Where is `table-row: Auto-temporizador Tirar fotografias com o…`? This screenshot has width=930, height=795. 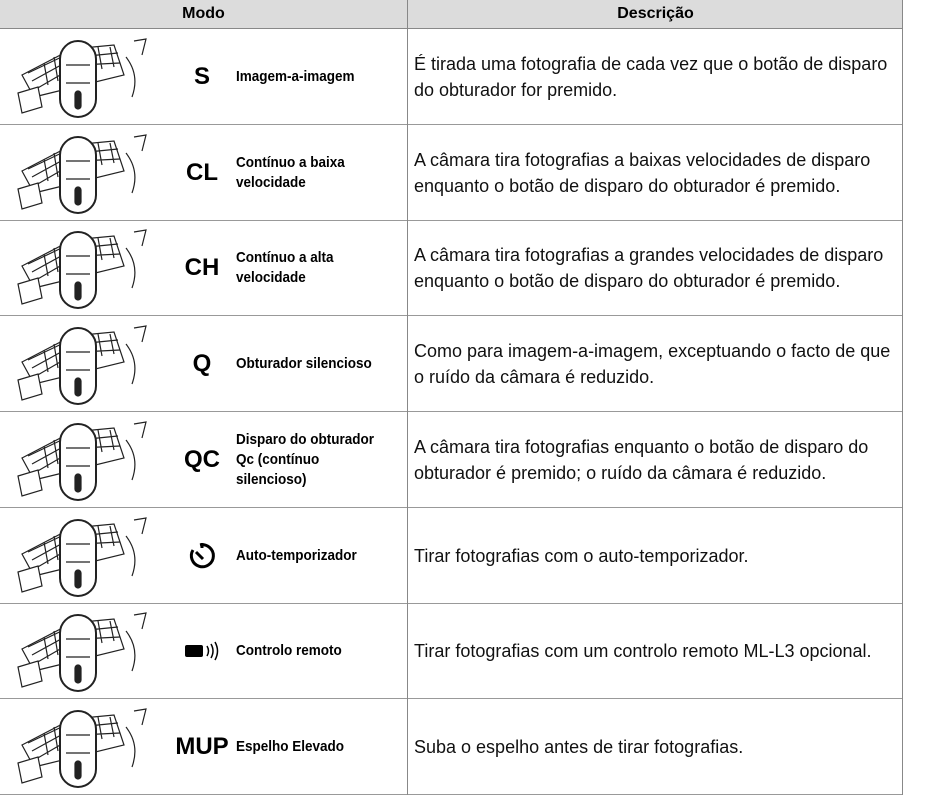
table-row: Auto-temporizador Tirar fotografias com o… is located at coordinates (451, 556).